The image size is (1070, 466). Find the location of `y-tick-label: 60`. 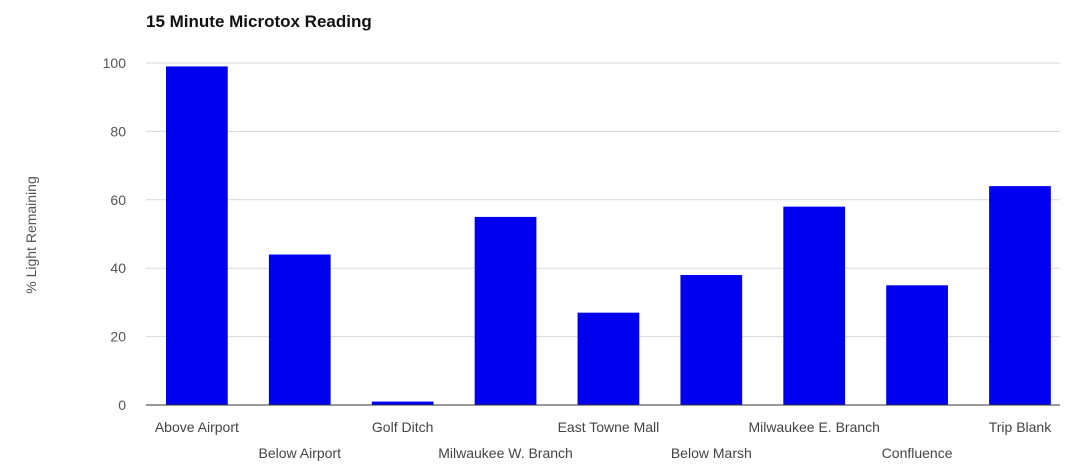

y-tick-label: 60 is located at coordinates (118, 200).